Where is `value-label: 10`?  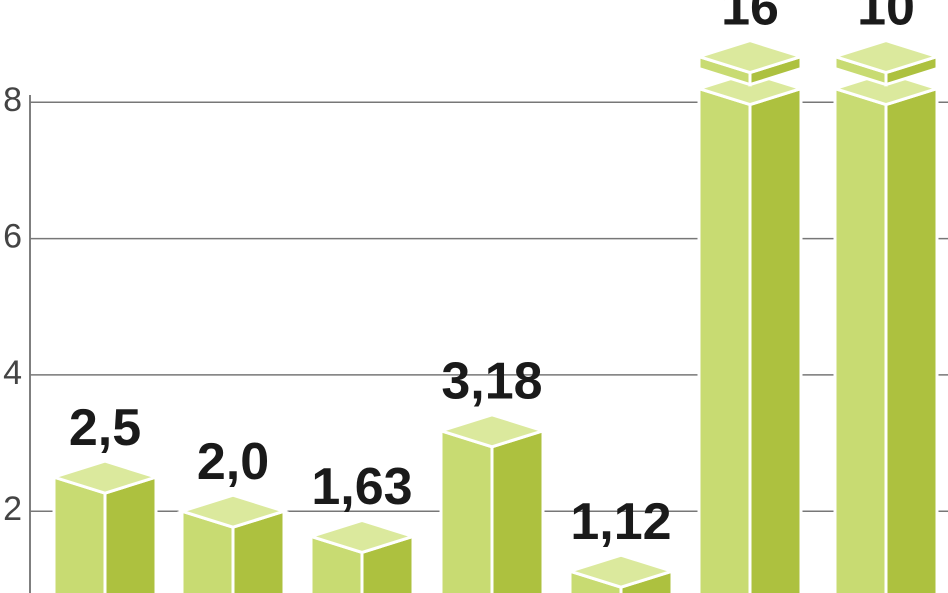
value-label: 10 is located at coordinates (886, 18).